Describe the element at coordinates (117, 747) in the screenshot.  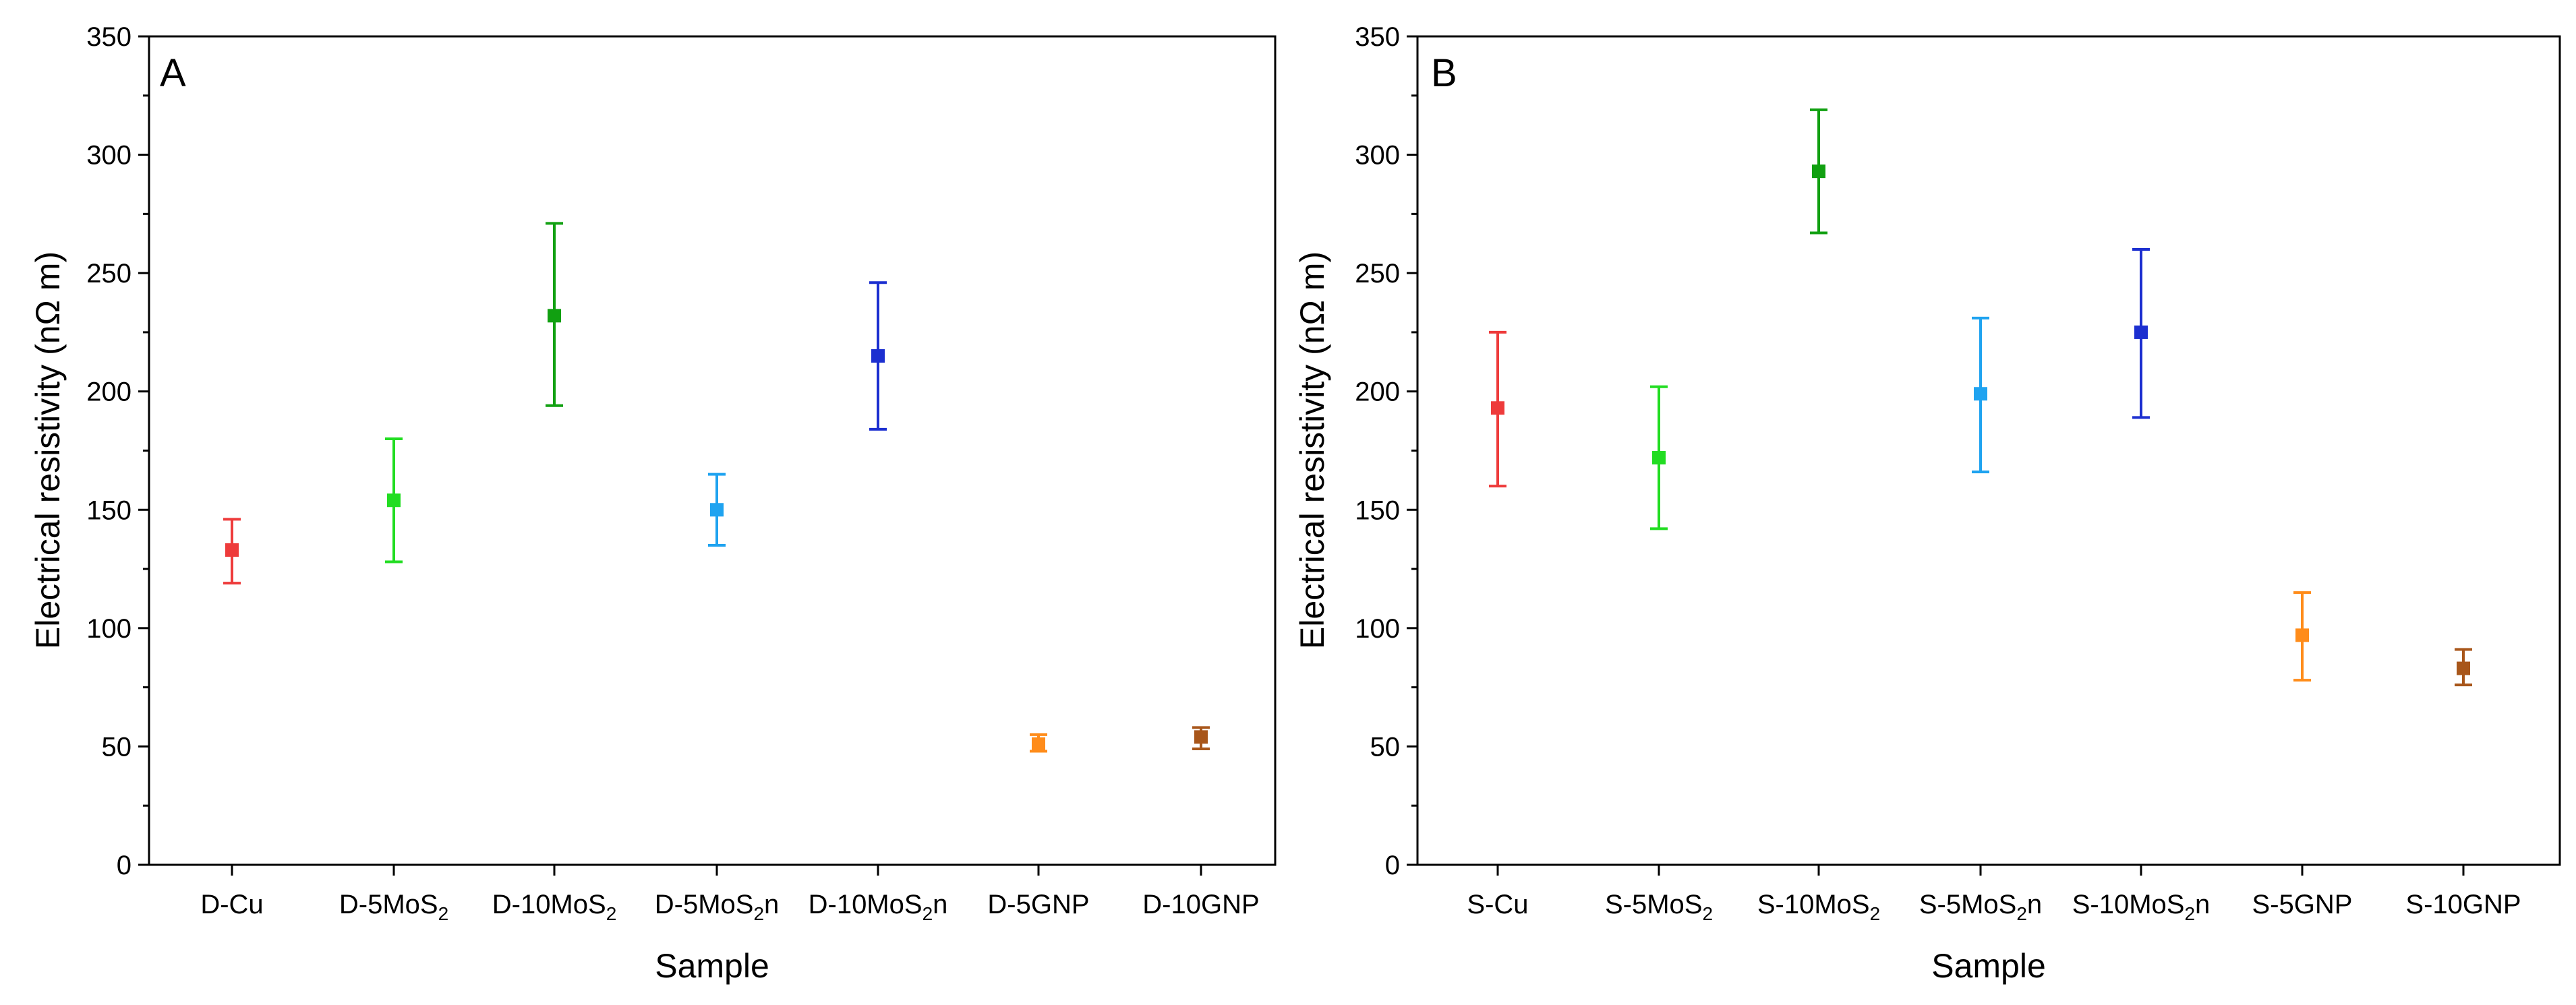
I see `panel-a-y-tick-label-50: 50` at that location.